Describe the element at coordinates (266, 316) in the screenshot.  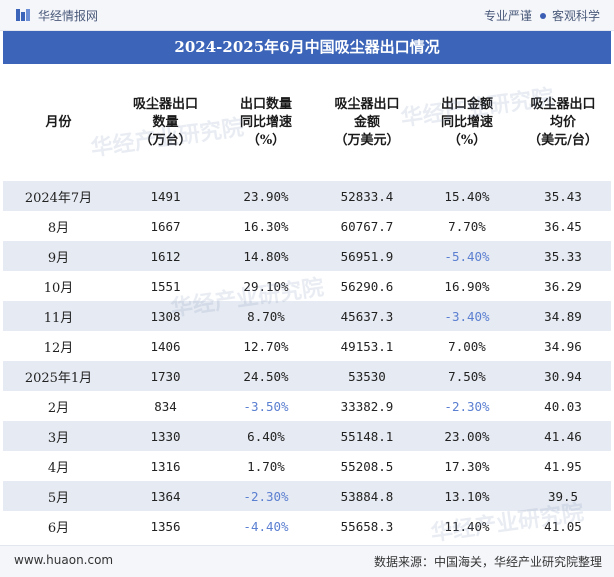
I see `cell-qty-yoy: 8.70%` at that location.